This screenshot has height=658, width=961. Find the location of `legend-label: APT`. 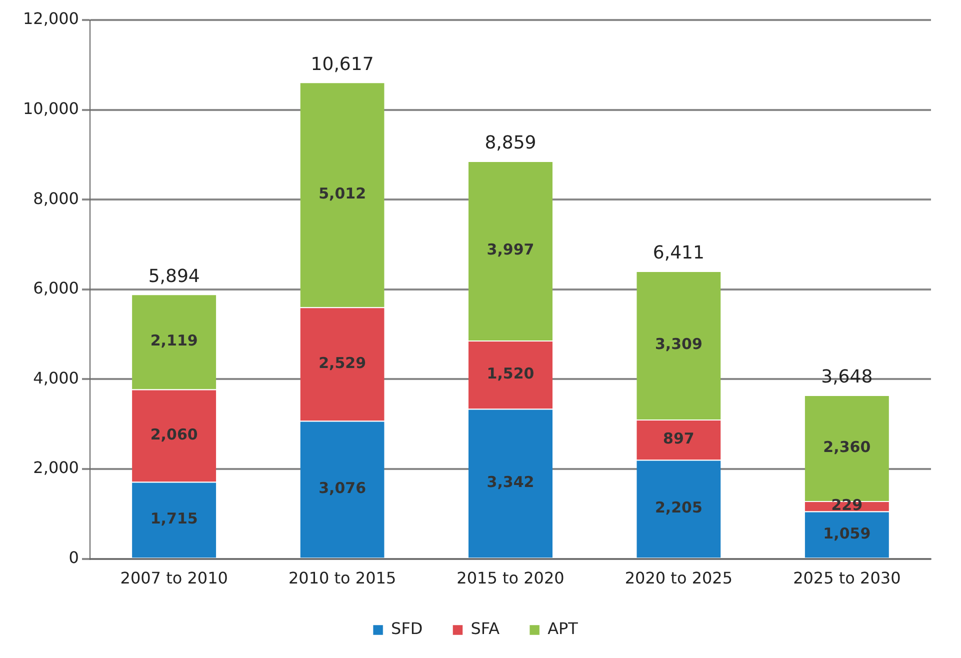

legend-label: APT is located at coordinates (563, 628).